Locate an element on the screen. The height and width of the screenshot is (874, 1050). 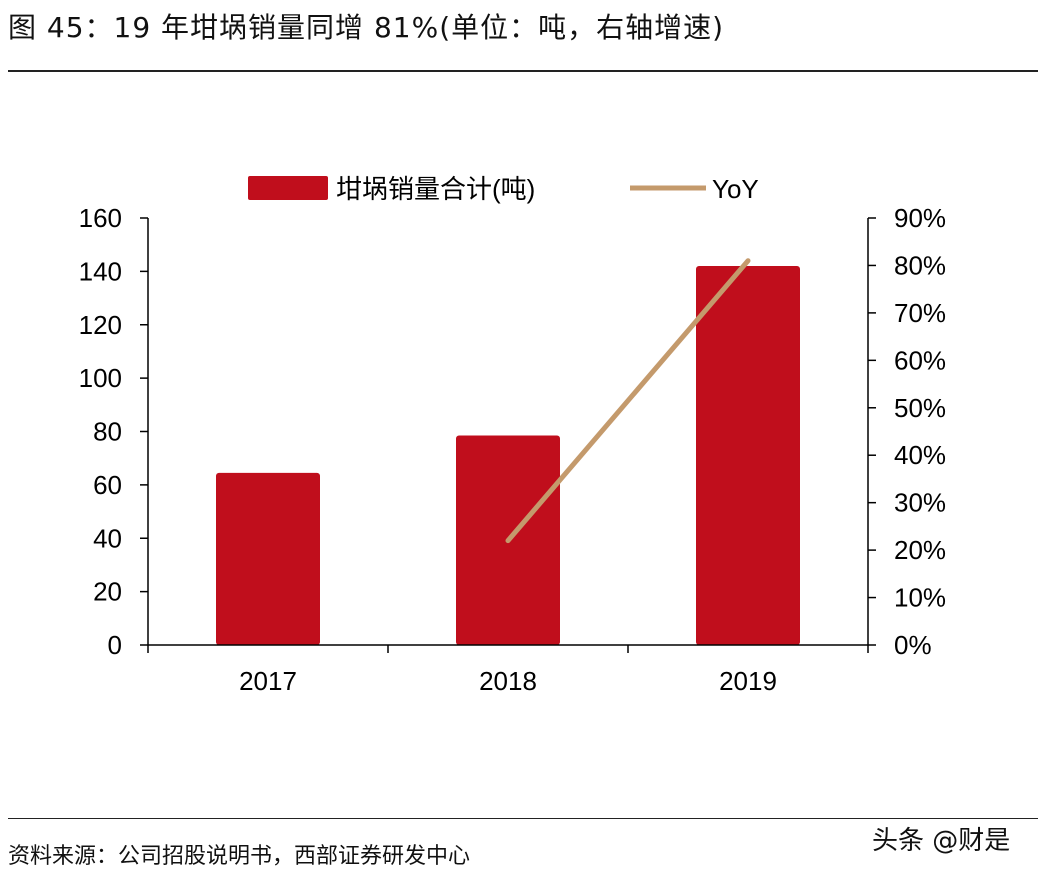
left-tick-label: 160 is located at coordinates (100, 218).